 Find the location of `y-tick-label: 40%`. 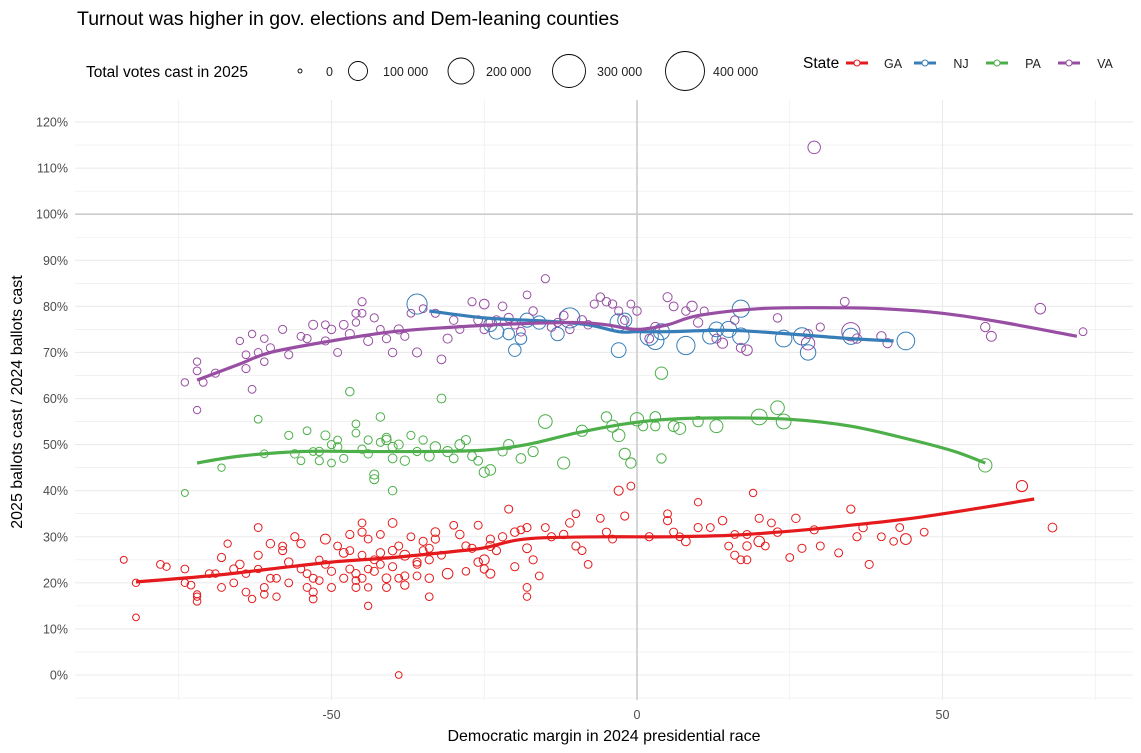

y-tick-label: 40% is located at coordinates (55, 491).